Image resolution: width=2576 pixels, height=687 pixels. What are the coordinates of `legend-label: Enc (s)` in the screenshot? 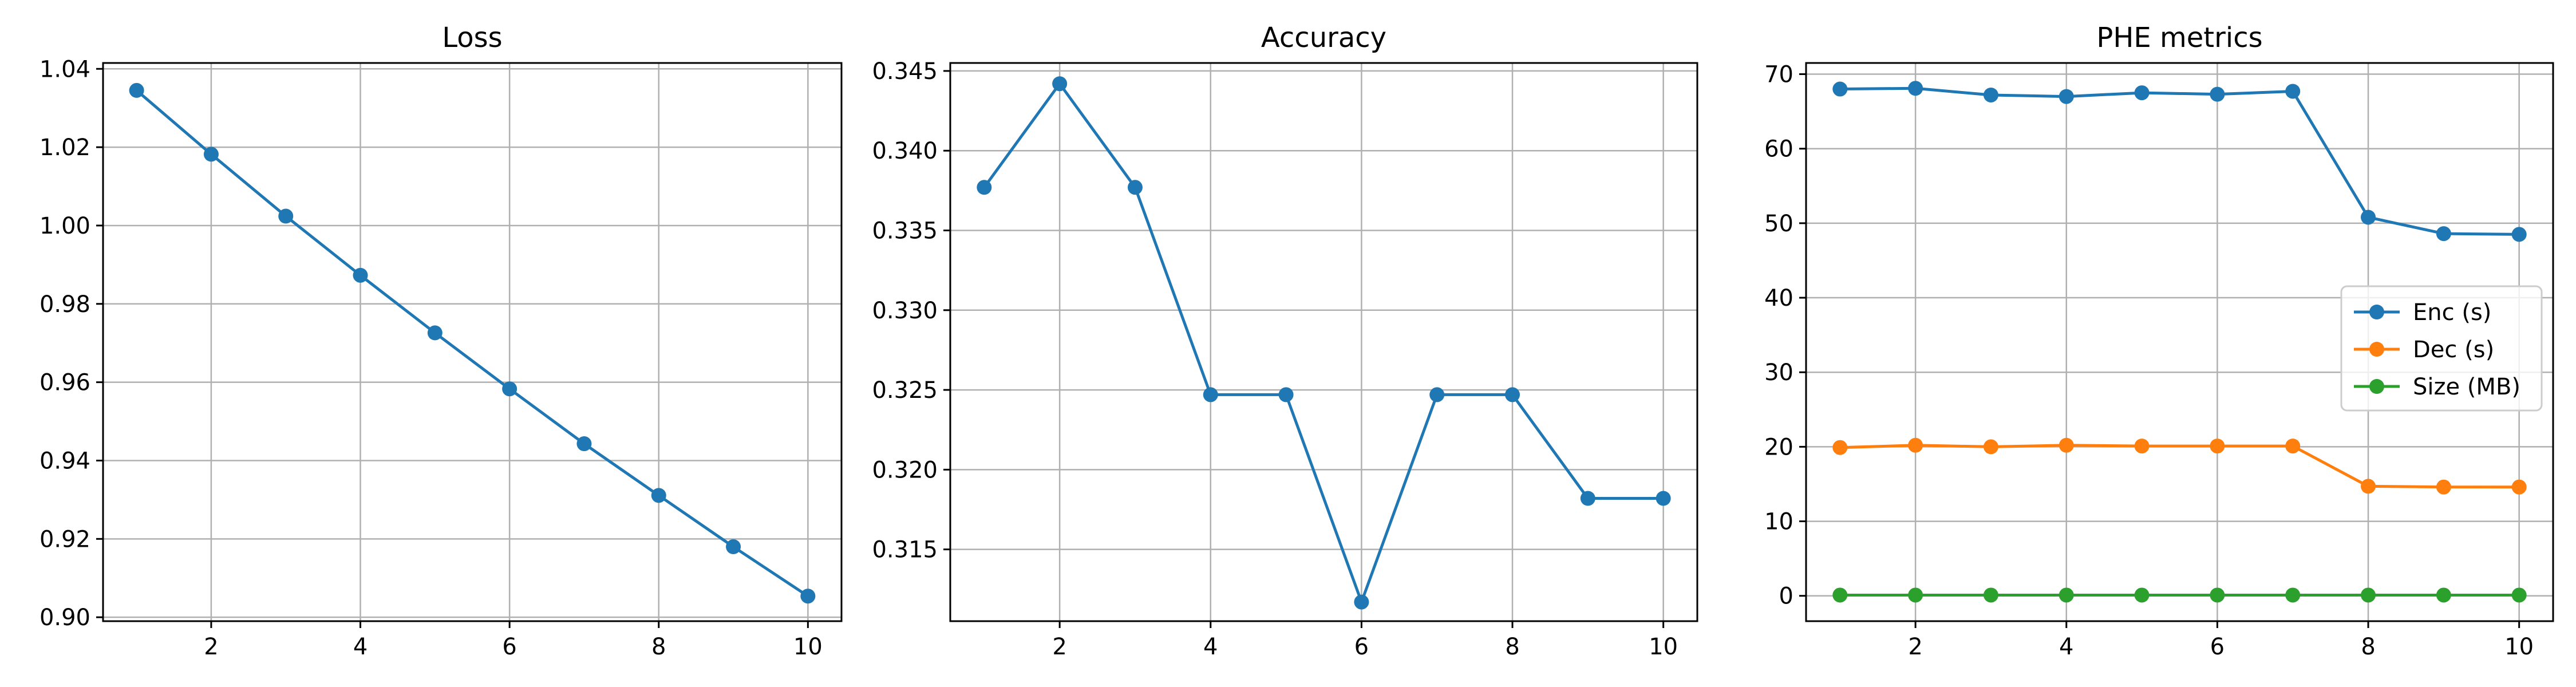 It's located at (2452, 312).